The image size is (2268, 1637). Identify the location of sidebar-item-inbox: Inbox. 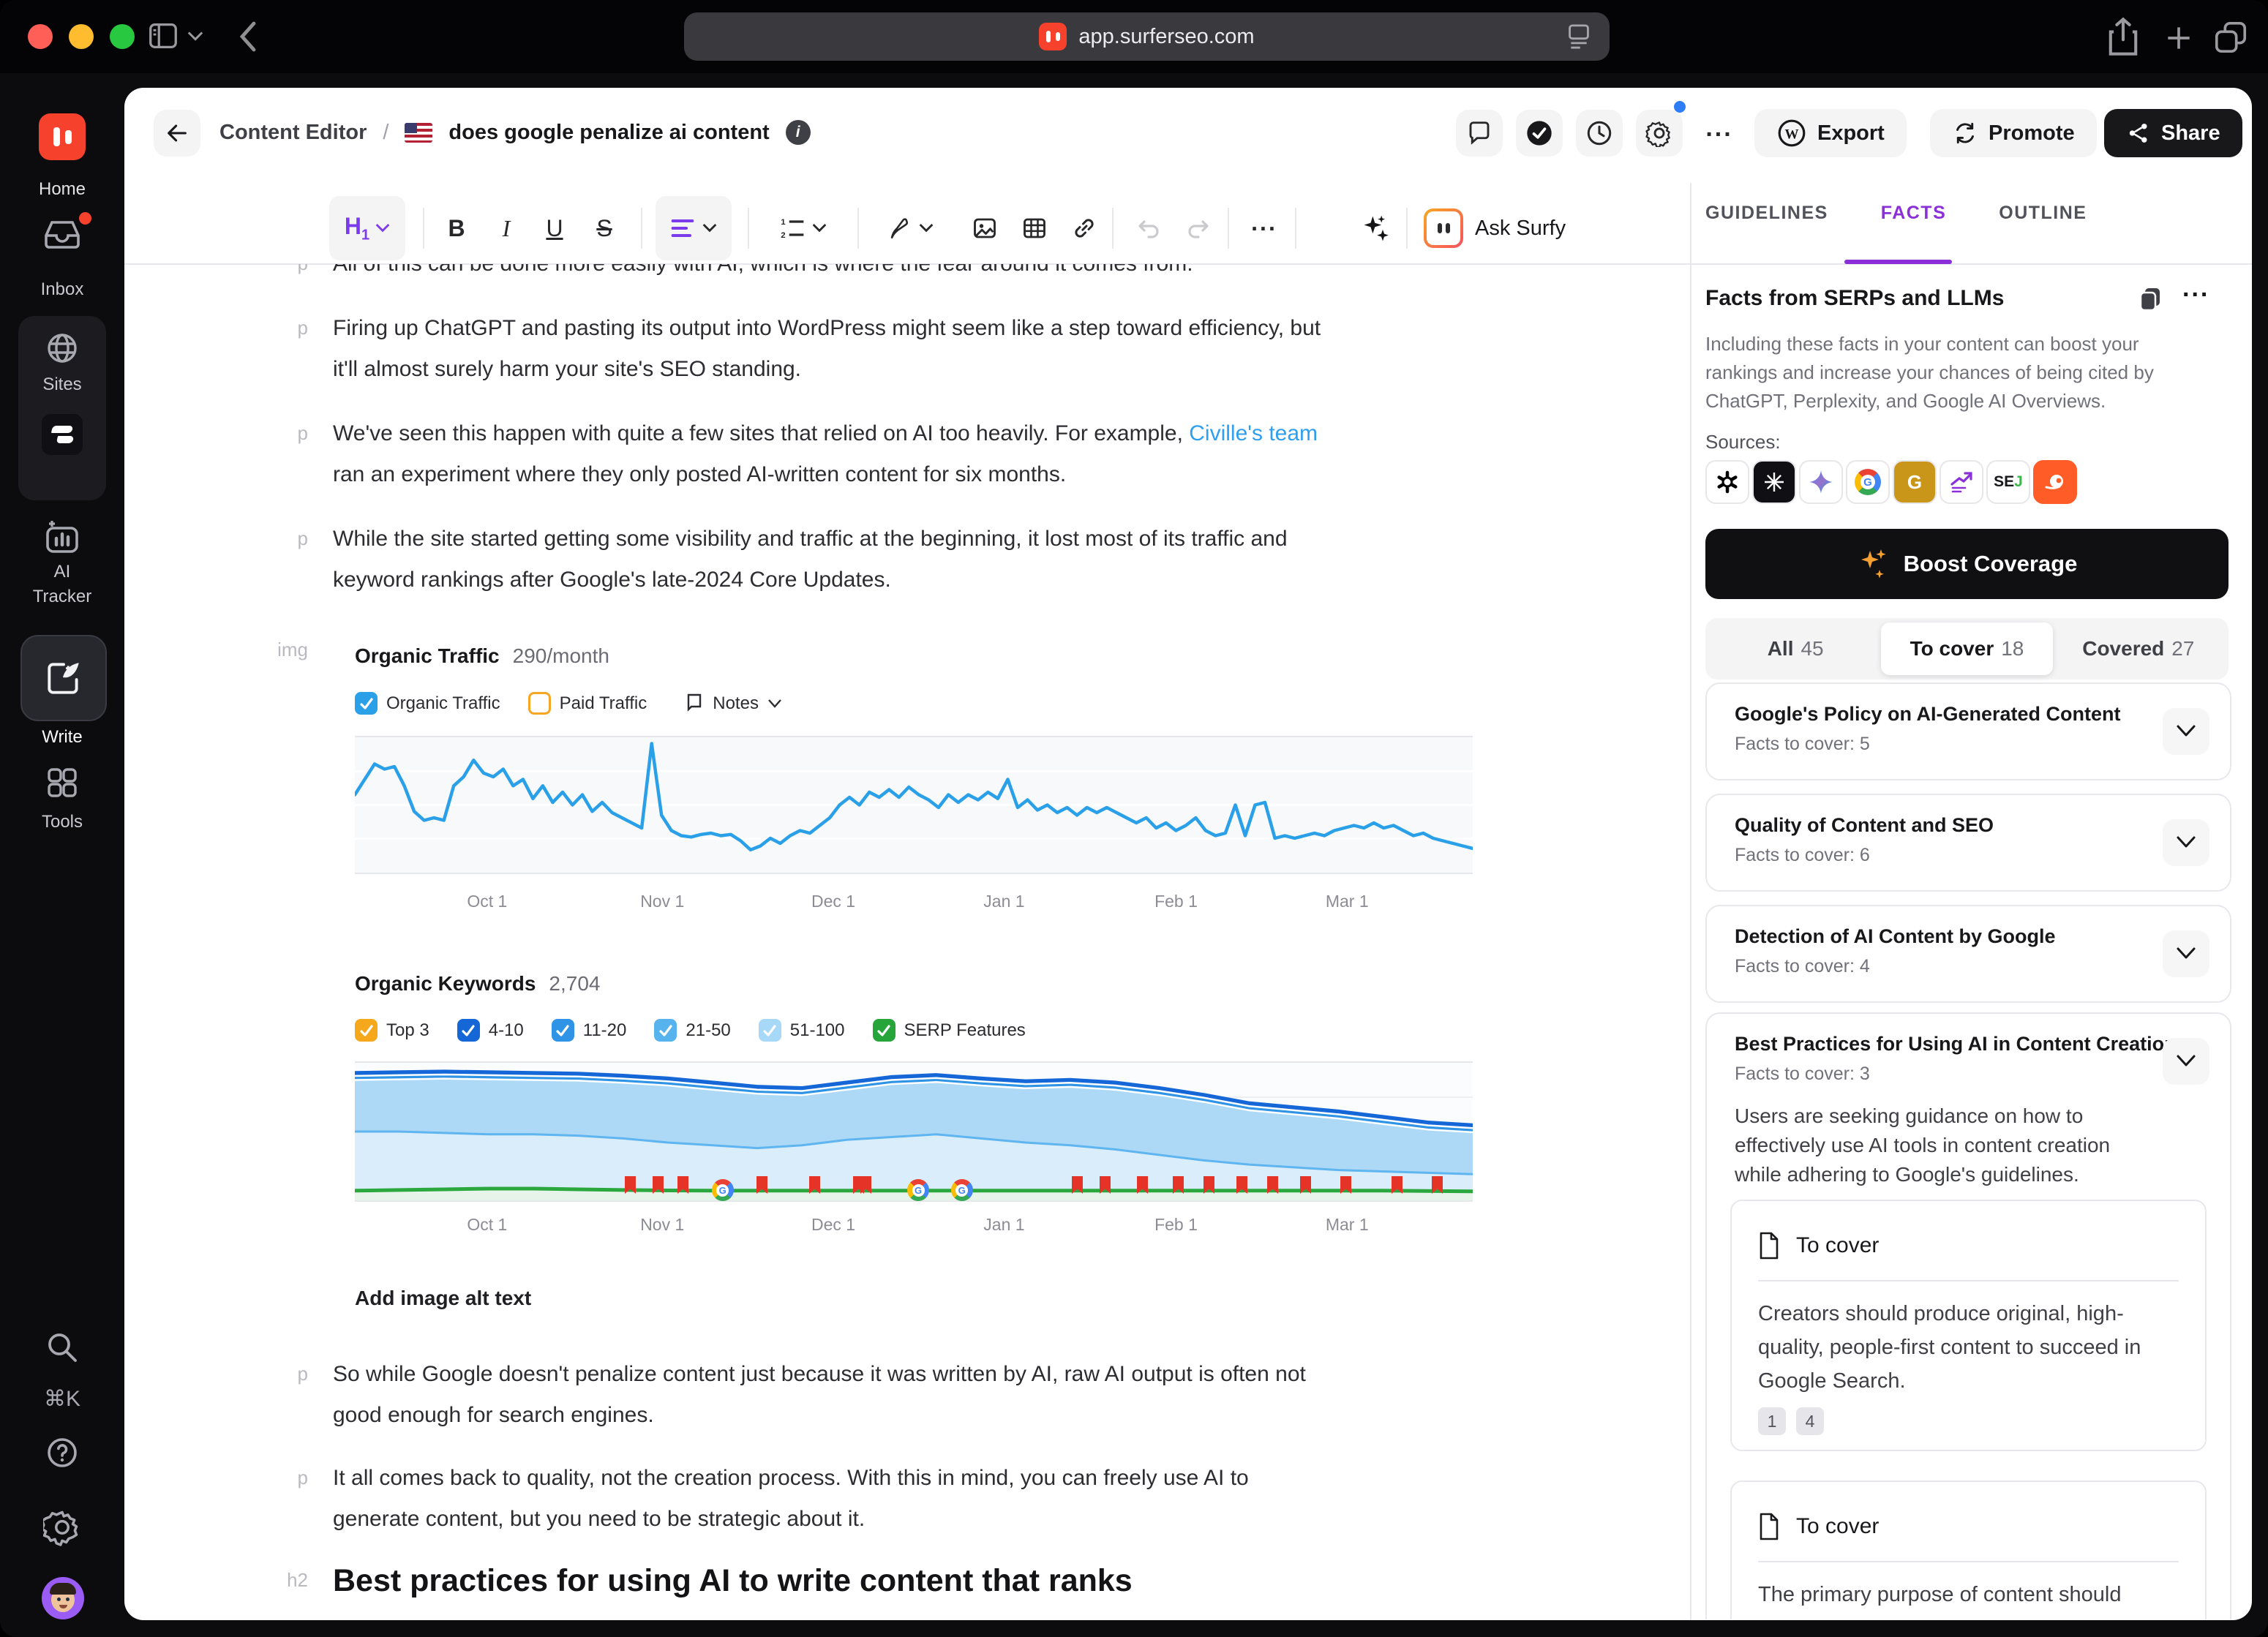
(62, 289).